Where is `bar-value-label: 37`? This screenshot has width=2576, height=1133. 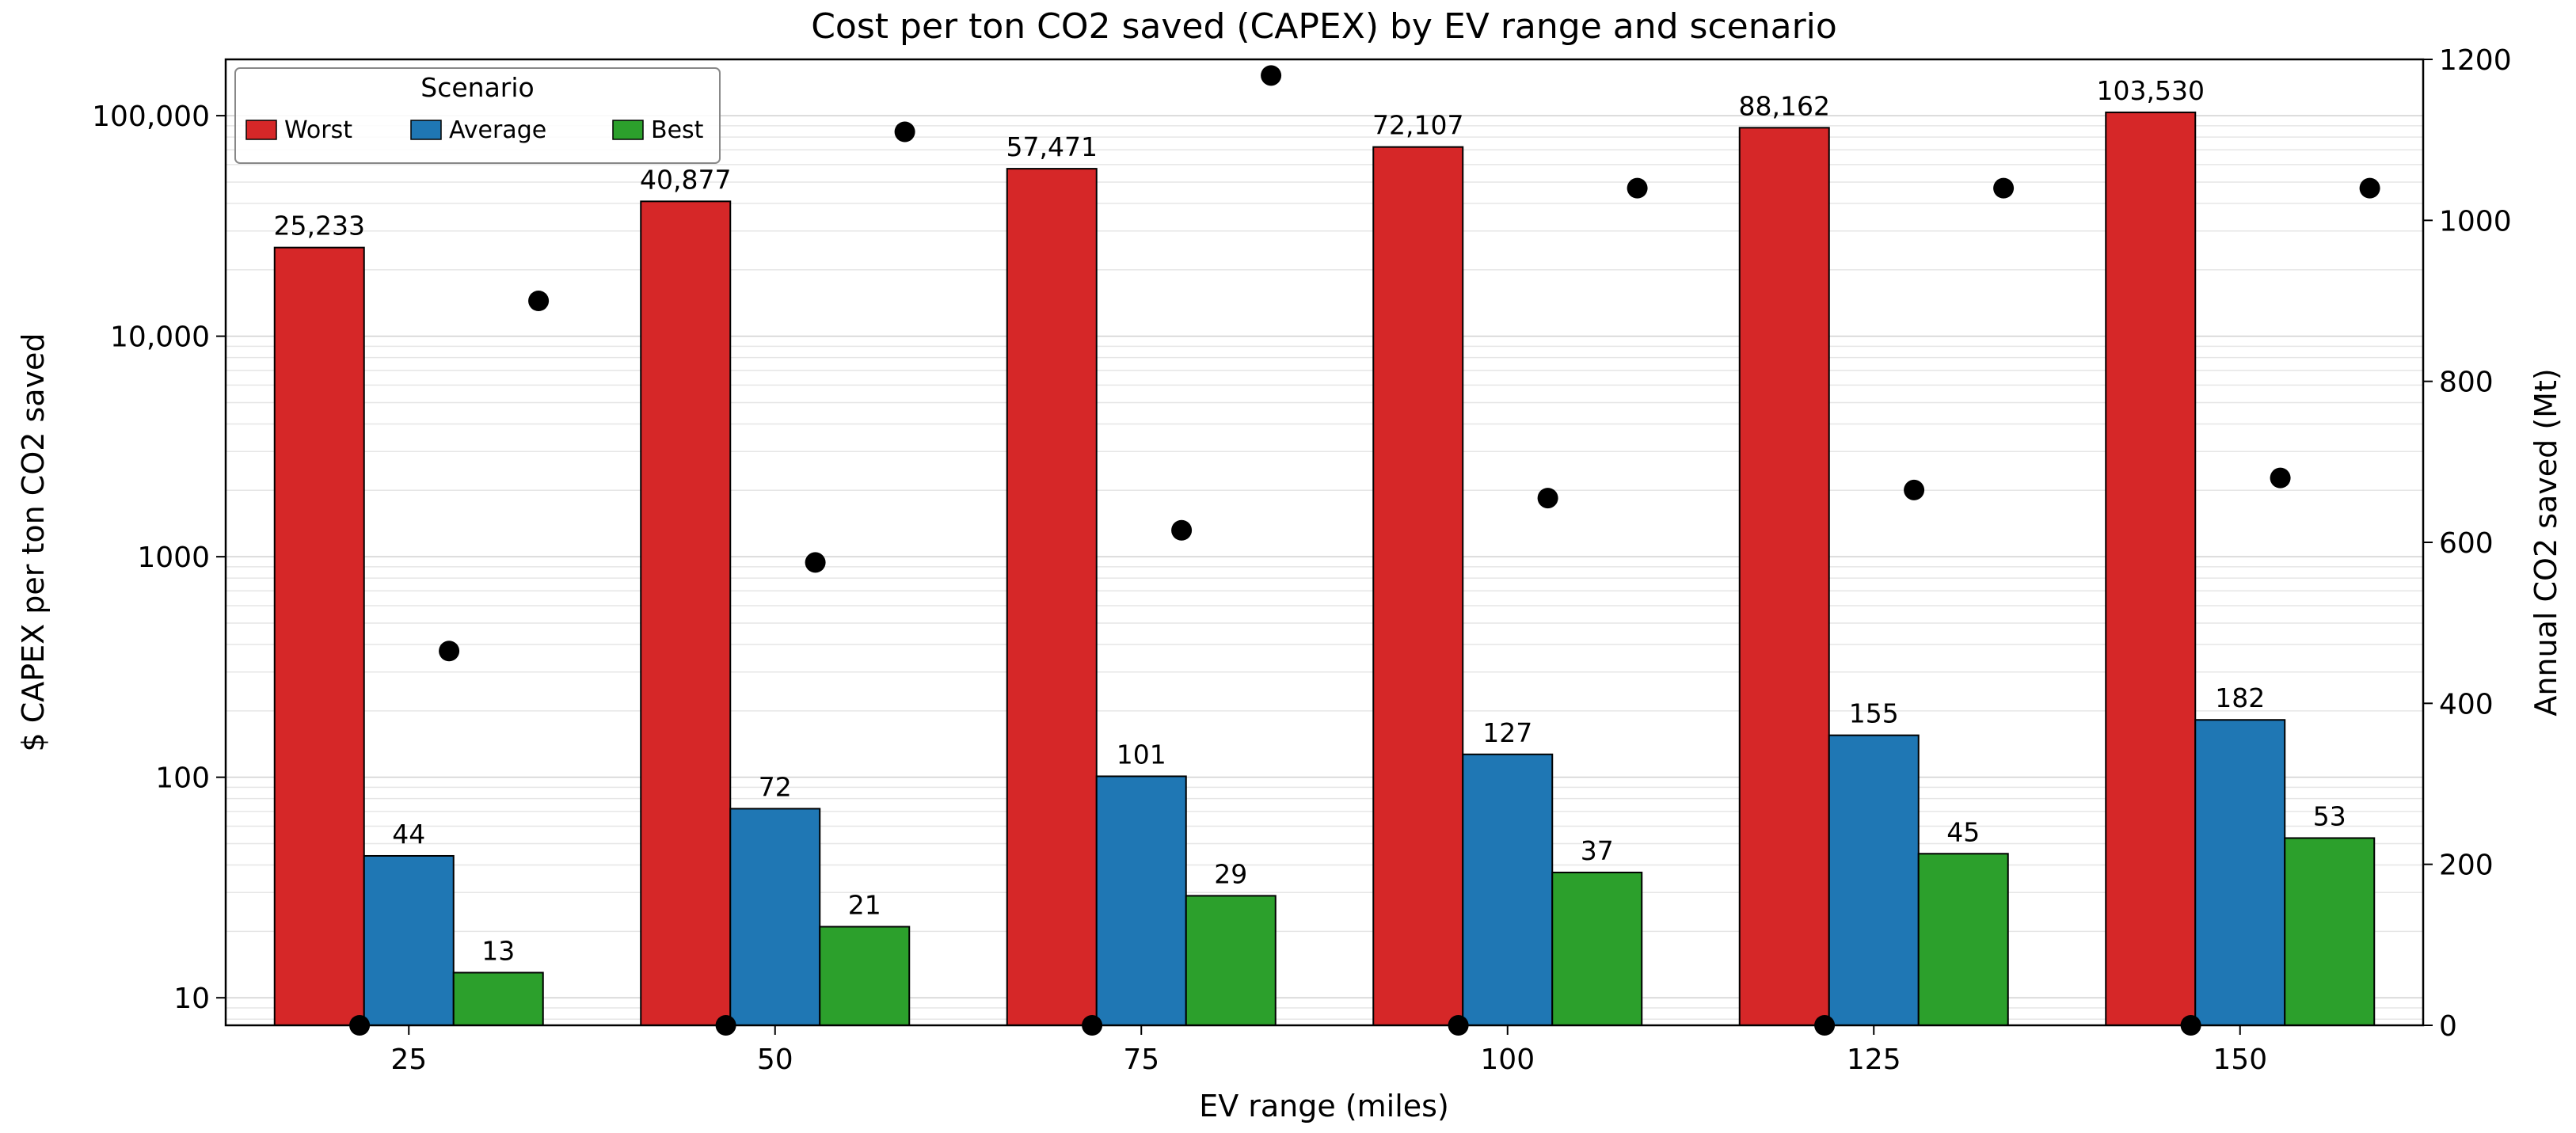
bar-value-label: 37 is located at coordinates (1597, 850).